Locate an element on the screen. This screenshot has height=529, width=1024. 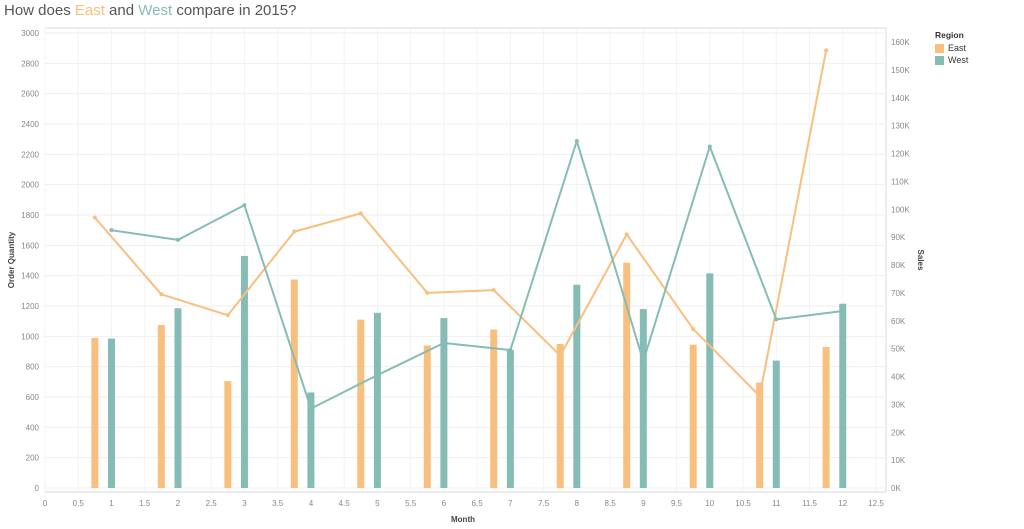
x-tick-label: 11.5 is located at coordinates (810, 503).